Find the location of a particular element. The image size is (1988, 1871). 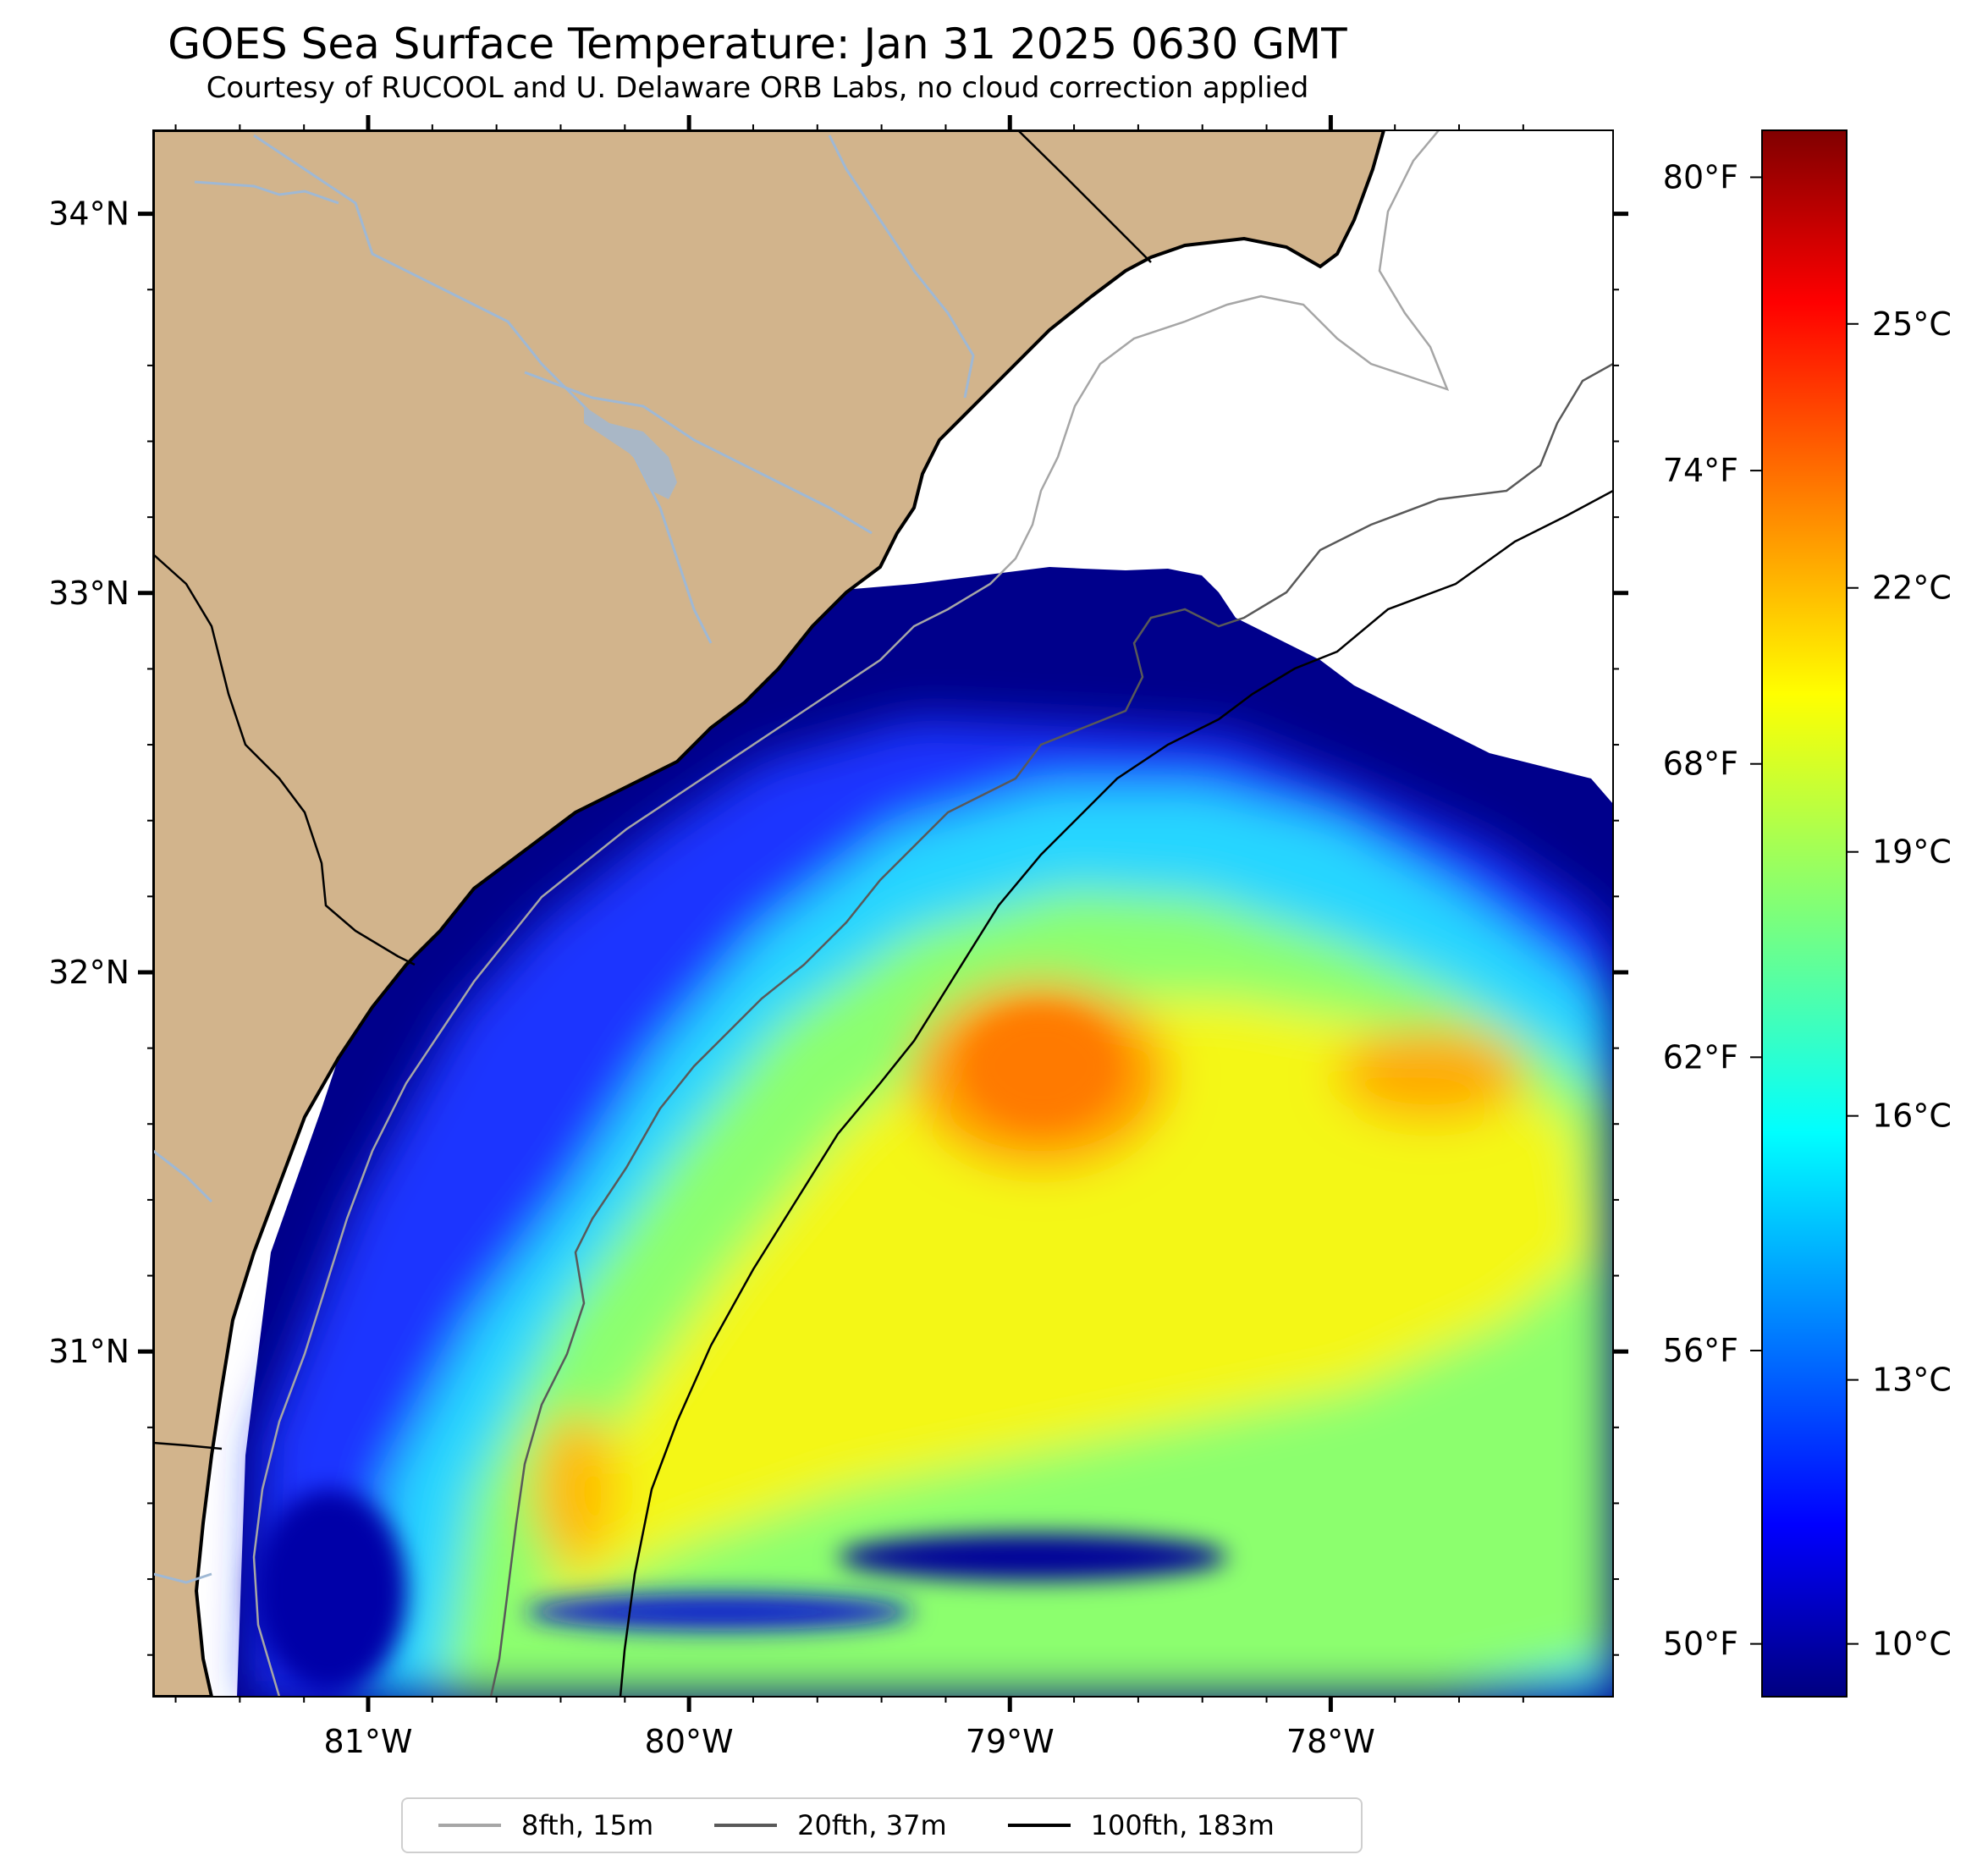

legend-item-20fth: 20fth, 37m is located at coordinates (830, 1825).